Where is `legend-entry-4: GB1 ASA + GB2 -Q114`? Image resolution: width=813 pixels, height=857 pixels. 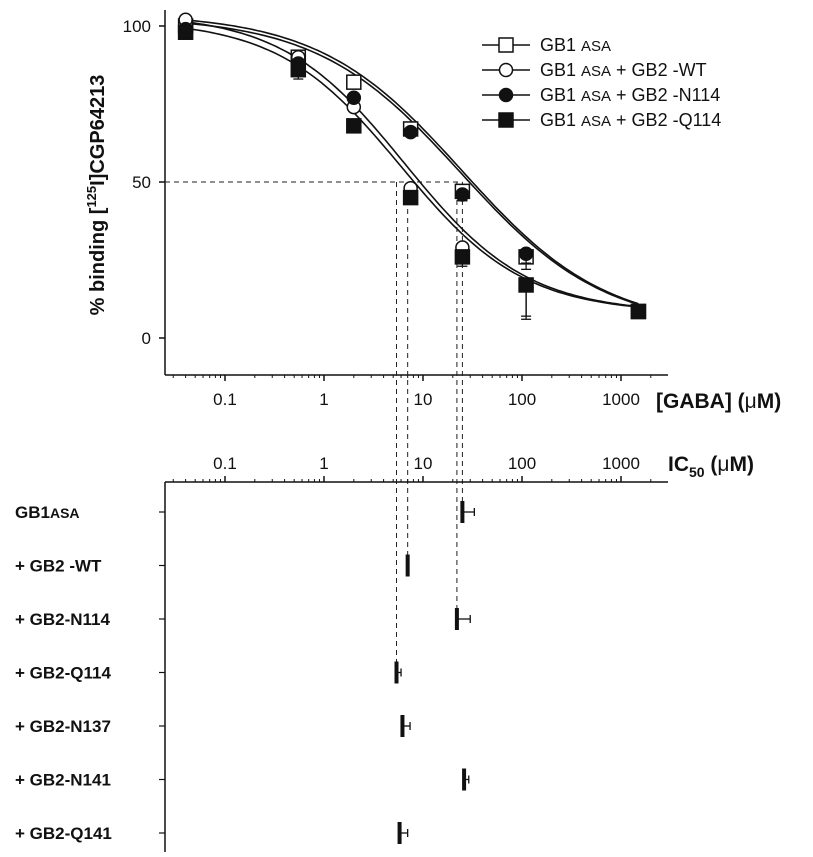 legend-entry-4: GB1 ASA + GB2 -Q114 is located at coordinates (630, 120).